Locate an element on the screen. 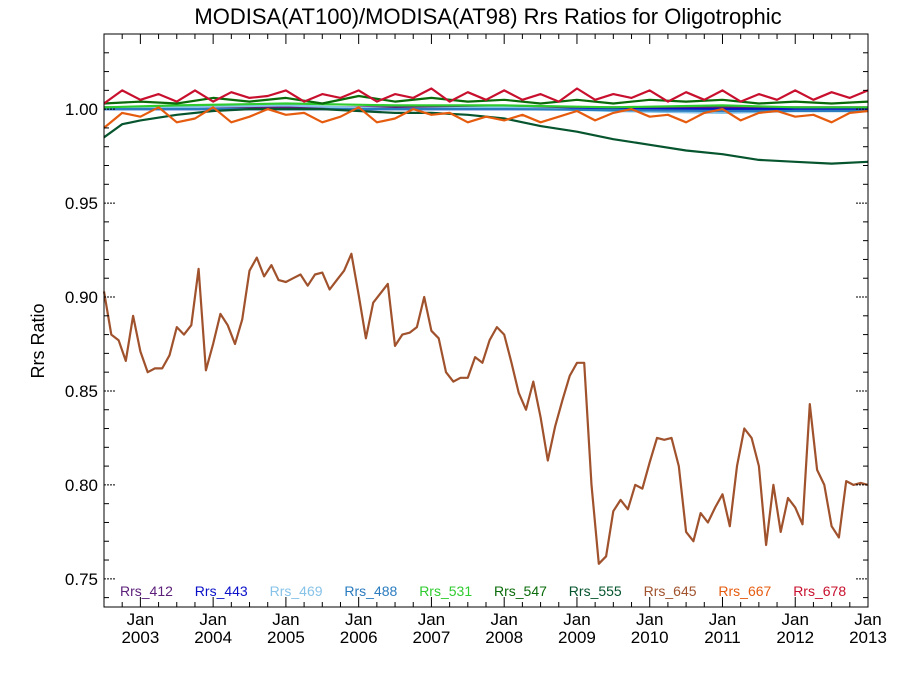  x-tick-year: 2005 is located at coordinates (286, 637).